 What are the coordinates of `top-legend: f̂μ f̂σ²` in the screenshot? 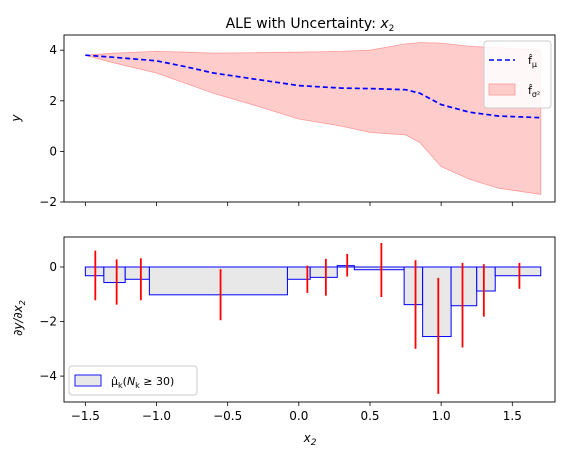 It's located at (517, 74).